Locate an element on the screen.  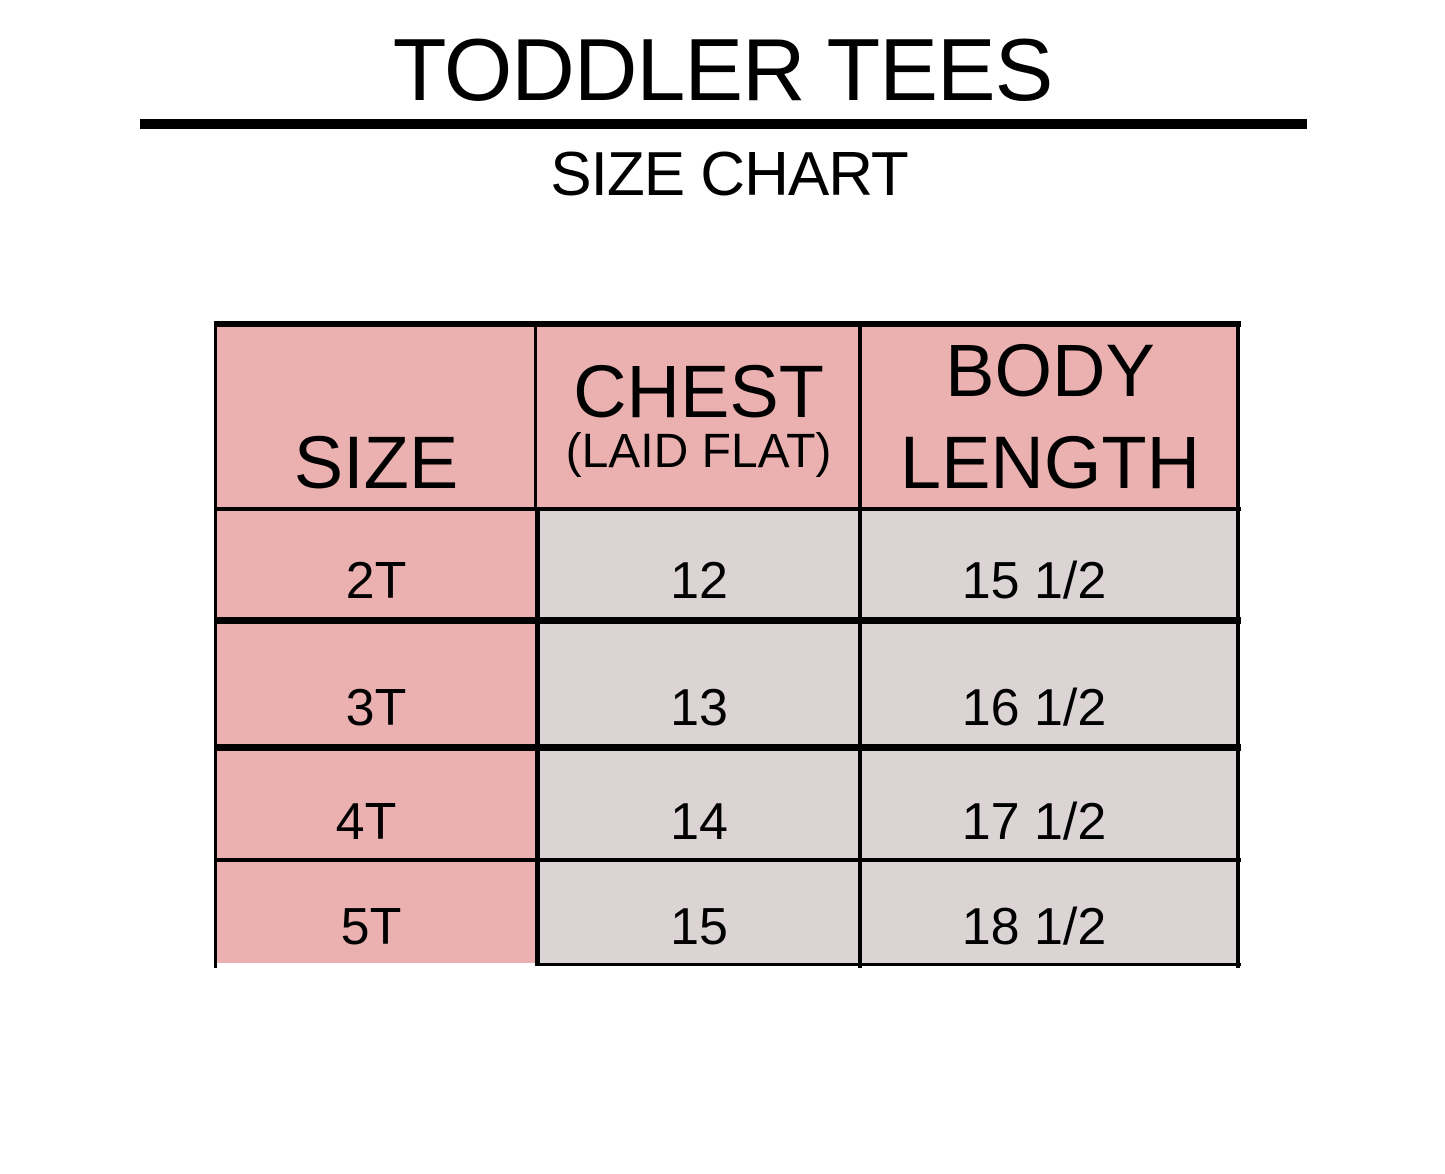
cell-length: 17 1/2 is located at coordinates (1049, 804).